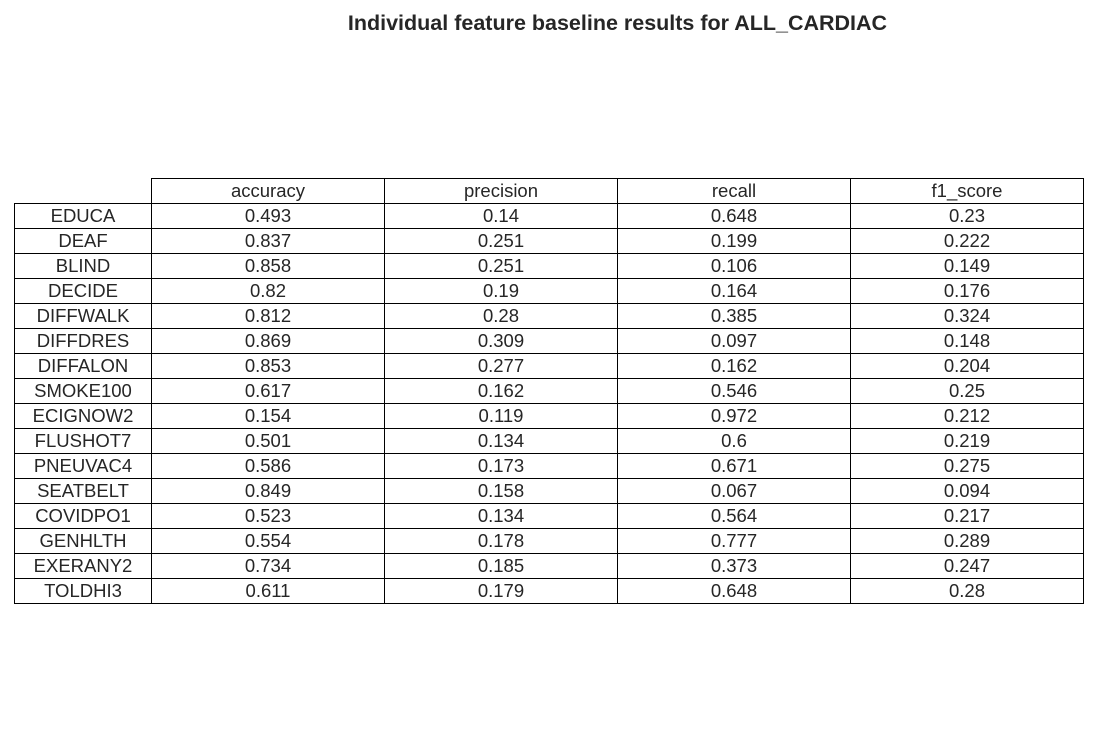 The height and width of the screenshot is (753, 1096). What do you see at coordinates (83, 216) in the screenshot?
I see `row-label: EDUCA` at bounding box center [83, 216].